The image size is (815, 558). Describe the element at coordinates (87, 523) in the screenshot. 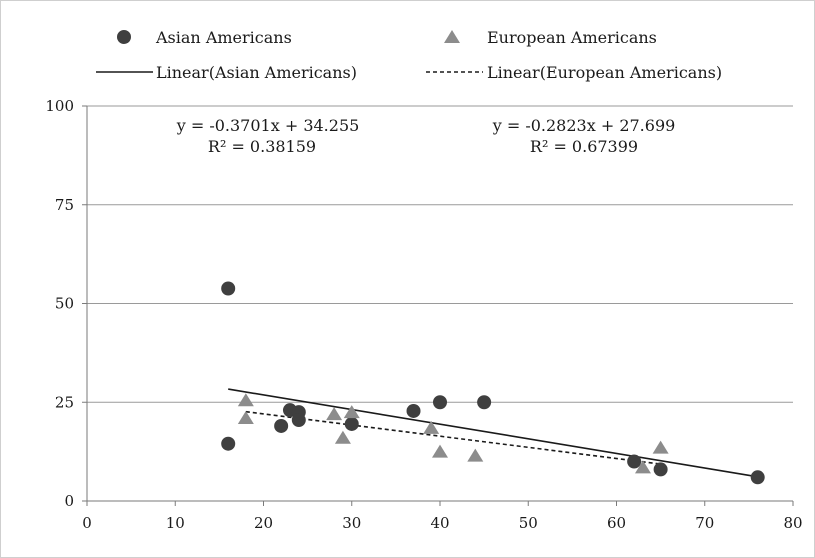

I see `x-tick-label-0: 0` at that location.